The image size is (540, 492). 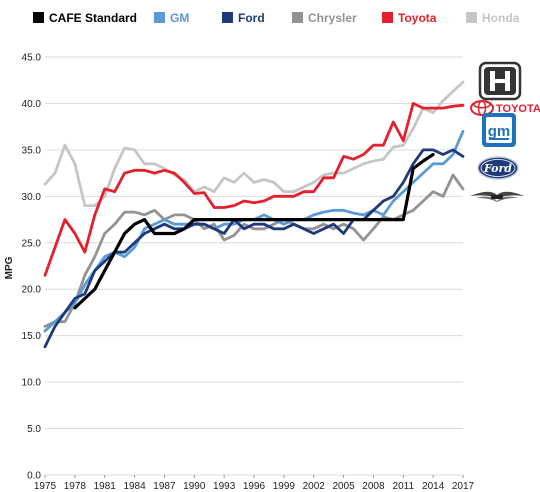 What do you see at coordinates (32, 336) in the screenshot?
I see `y-tick-label: 15.0` at bounding box center [32, 336].